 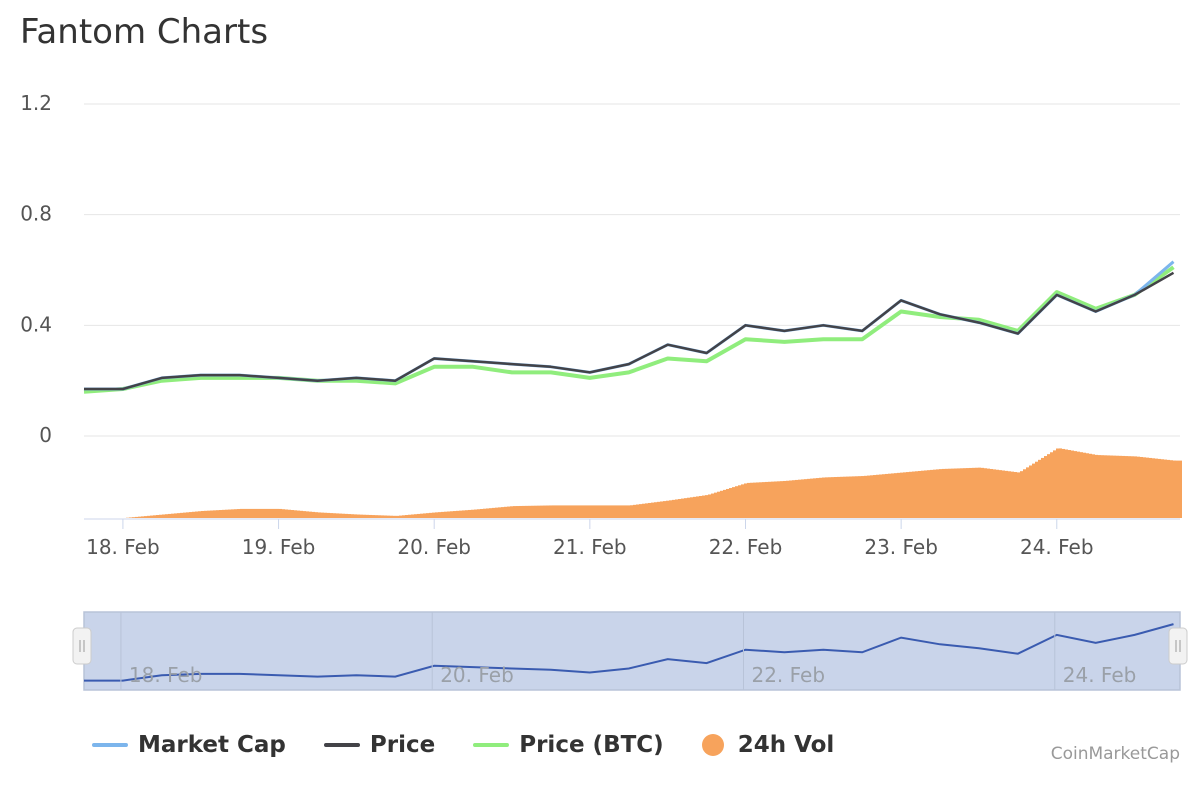 I want to click on series-line-price-btc, so click(x=629, y=329).